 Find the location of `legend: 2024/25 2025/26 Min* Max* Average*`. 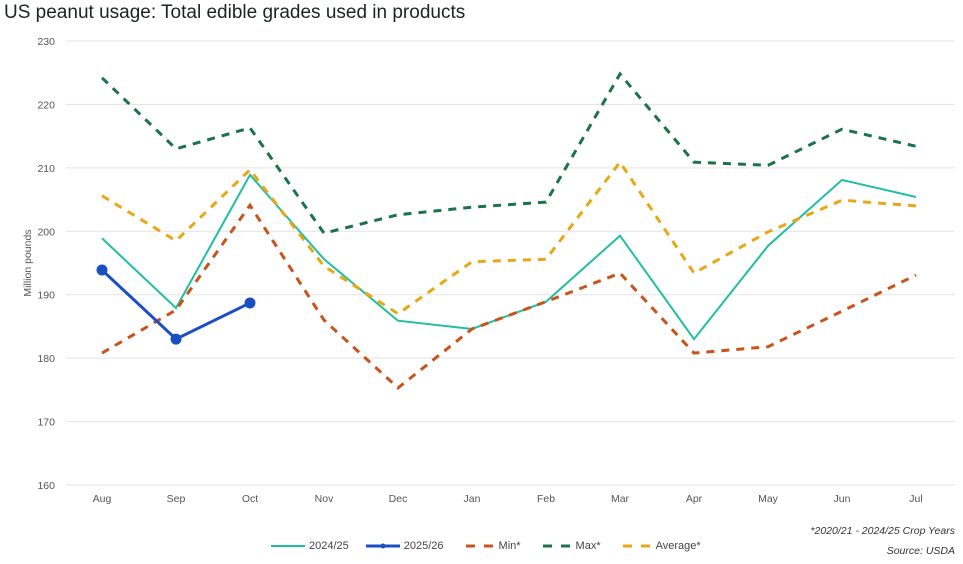

legend: 2024/25 2025/26 Min* Max* Average* is located at coordinates (493, 546).